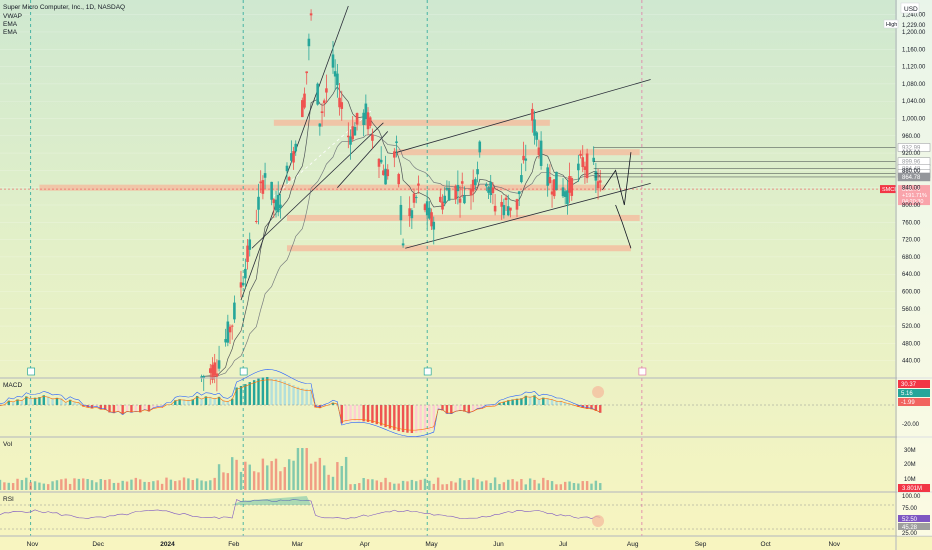  I want to click on rsi-tick-100: 100.00, so click(911, 497).